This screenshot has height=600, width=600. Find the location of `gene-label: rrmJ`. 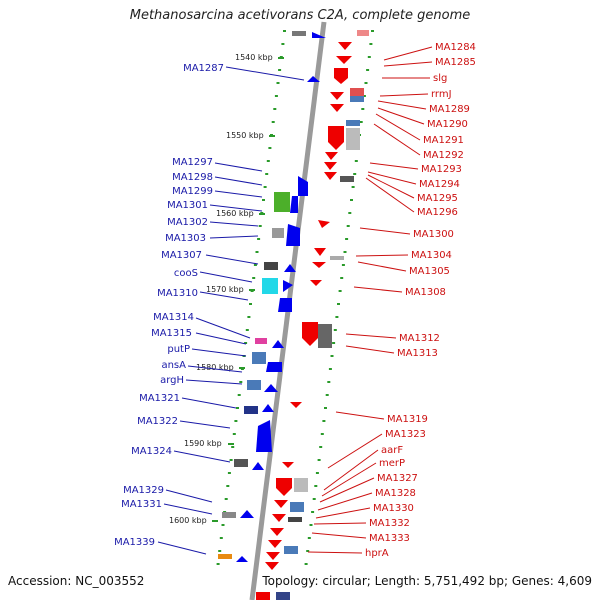

gene-label: rrmJ is located at coordinates (441, 94).